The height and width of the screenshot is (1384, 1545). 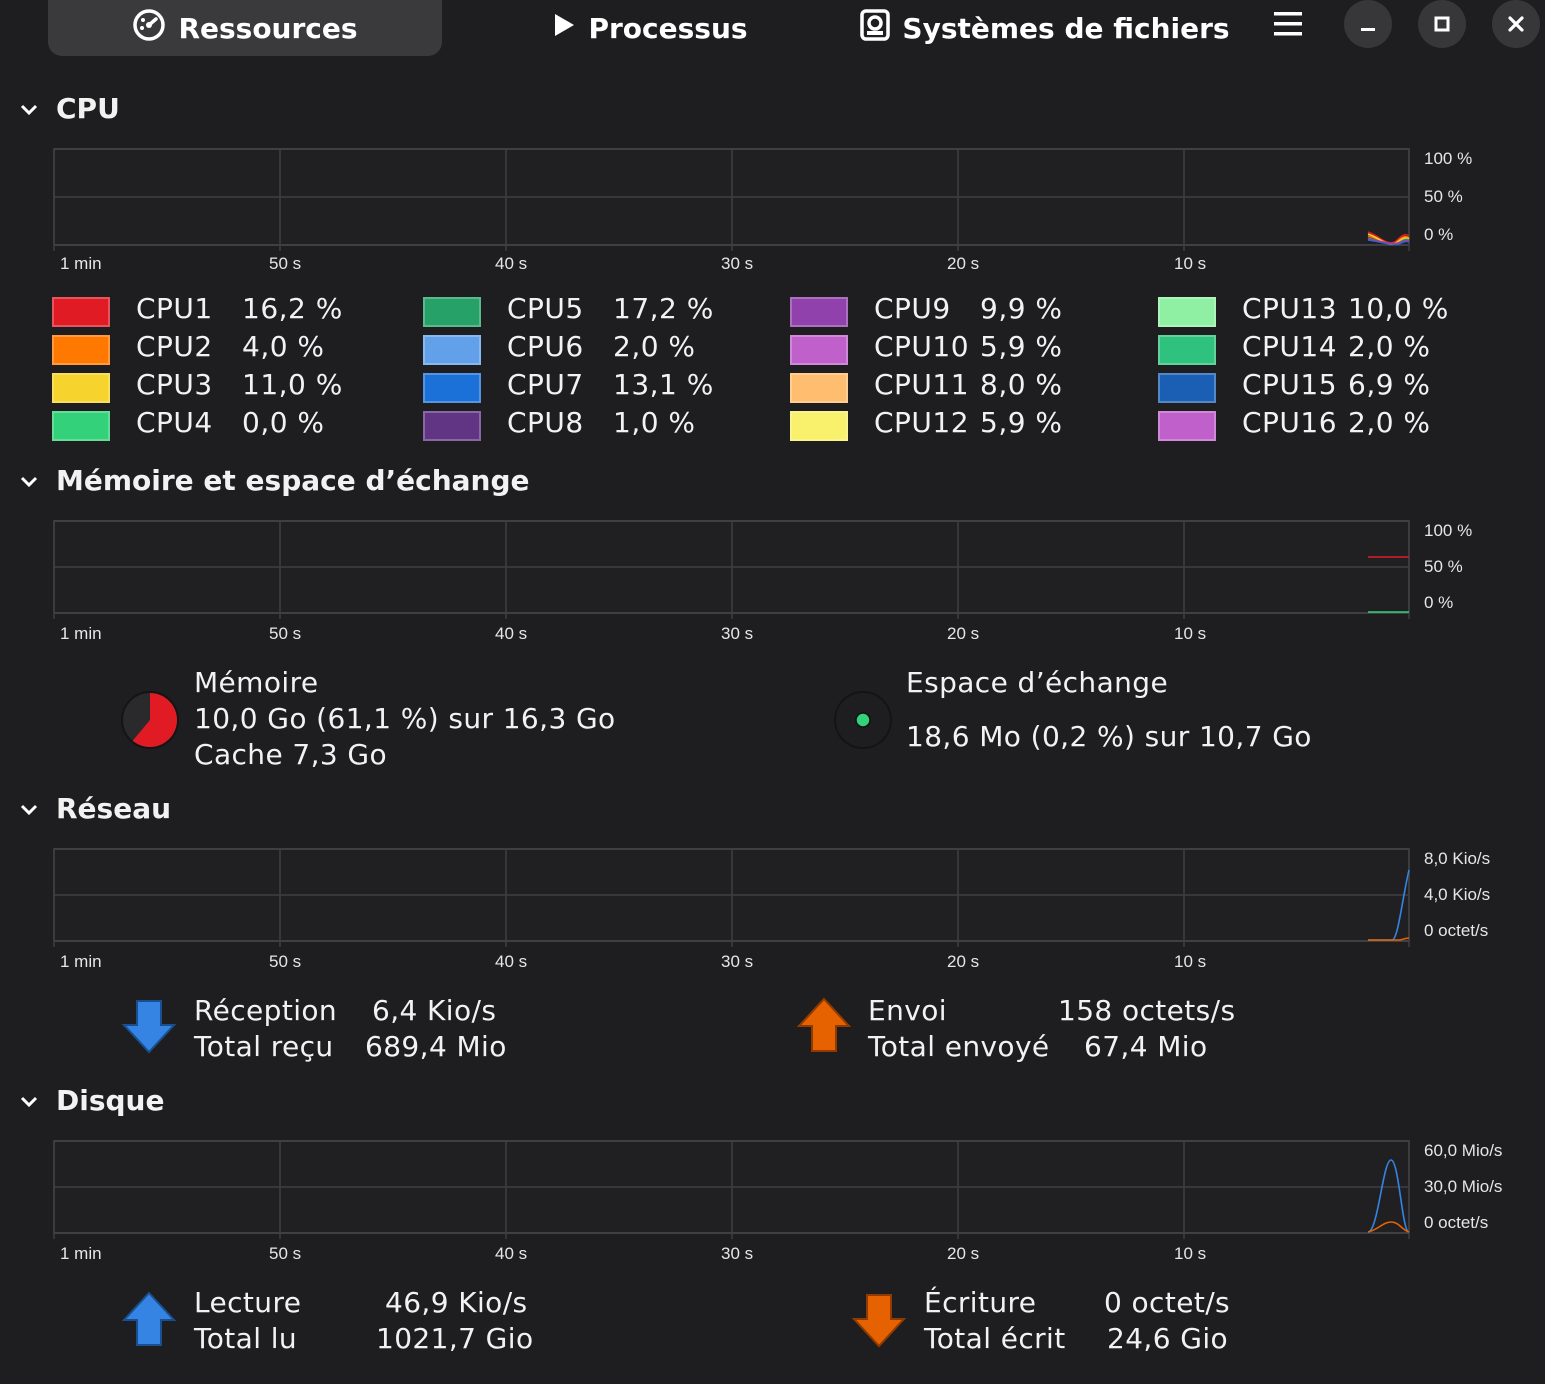 I want to click on cpu-legend-item: CPU5 17,2 %, so click(x=583, y=311).